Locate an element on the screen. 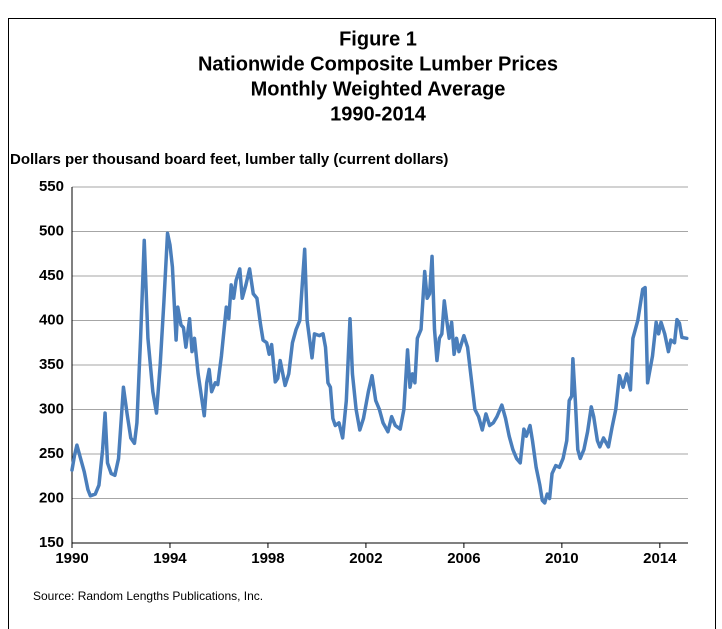 The height and width of the screenshot is (629, 722). y-tick-label: 450 is located at coordinates (51, 275).